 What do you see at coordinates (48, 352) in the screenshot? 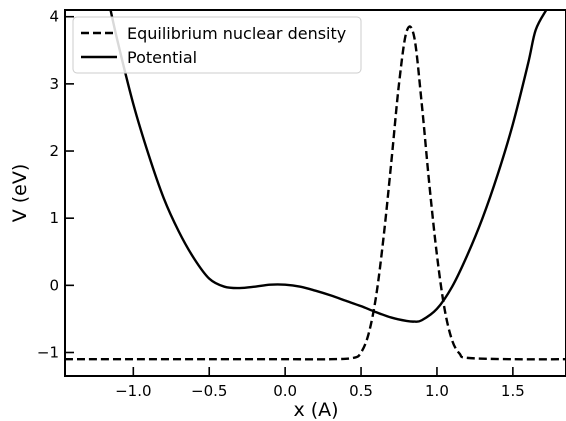
I see `y-tick-label: −1` at bounding box center [48, 352].